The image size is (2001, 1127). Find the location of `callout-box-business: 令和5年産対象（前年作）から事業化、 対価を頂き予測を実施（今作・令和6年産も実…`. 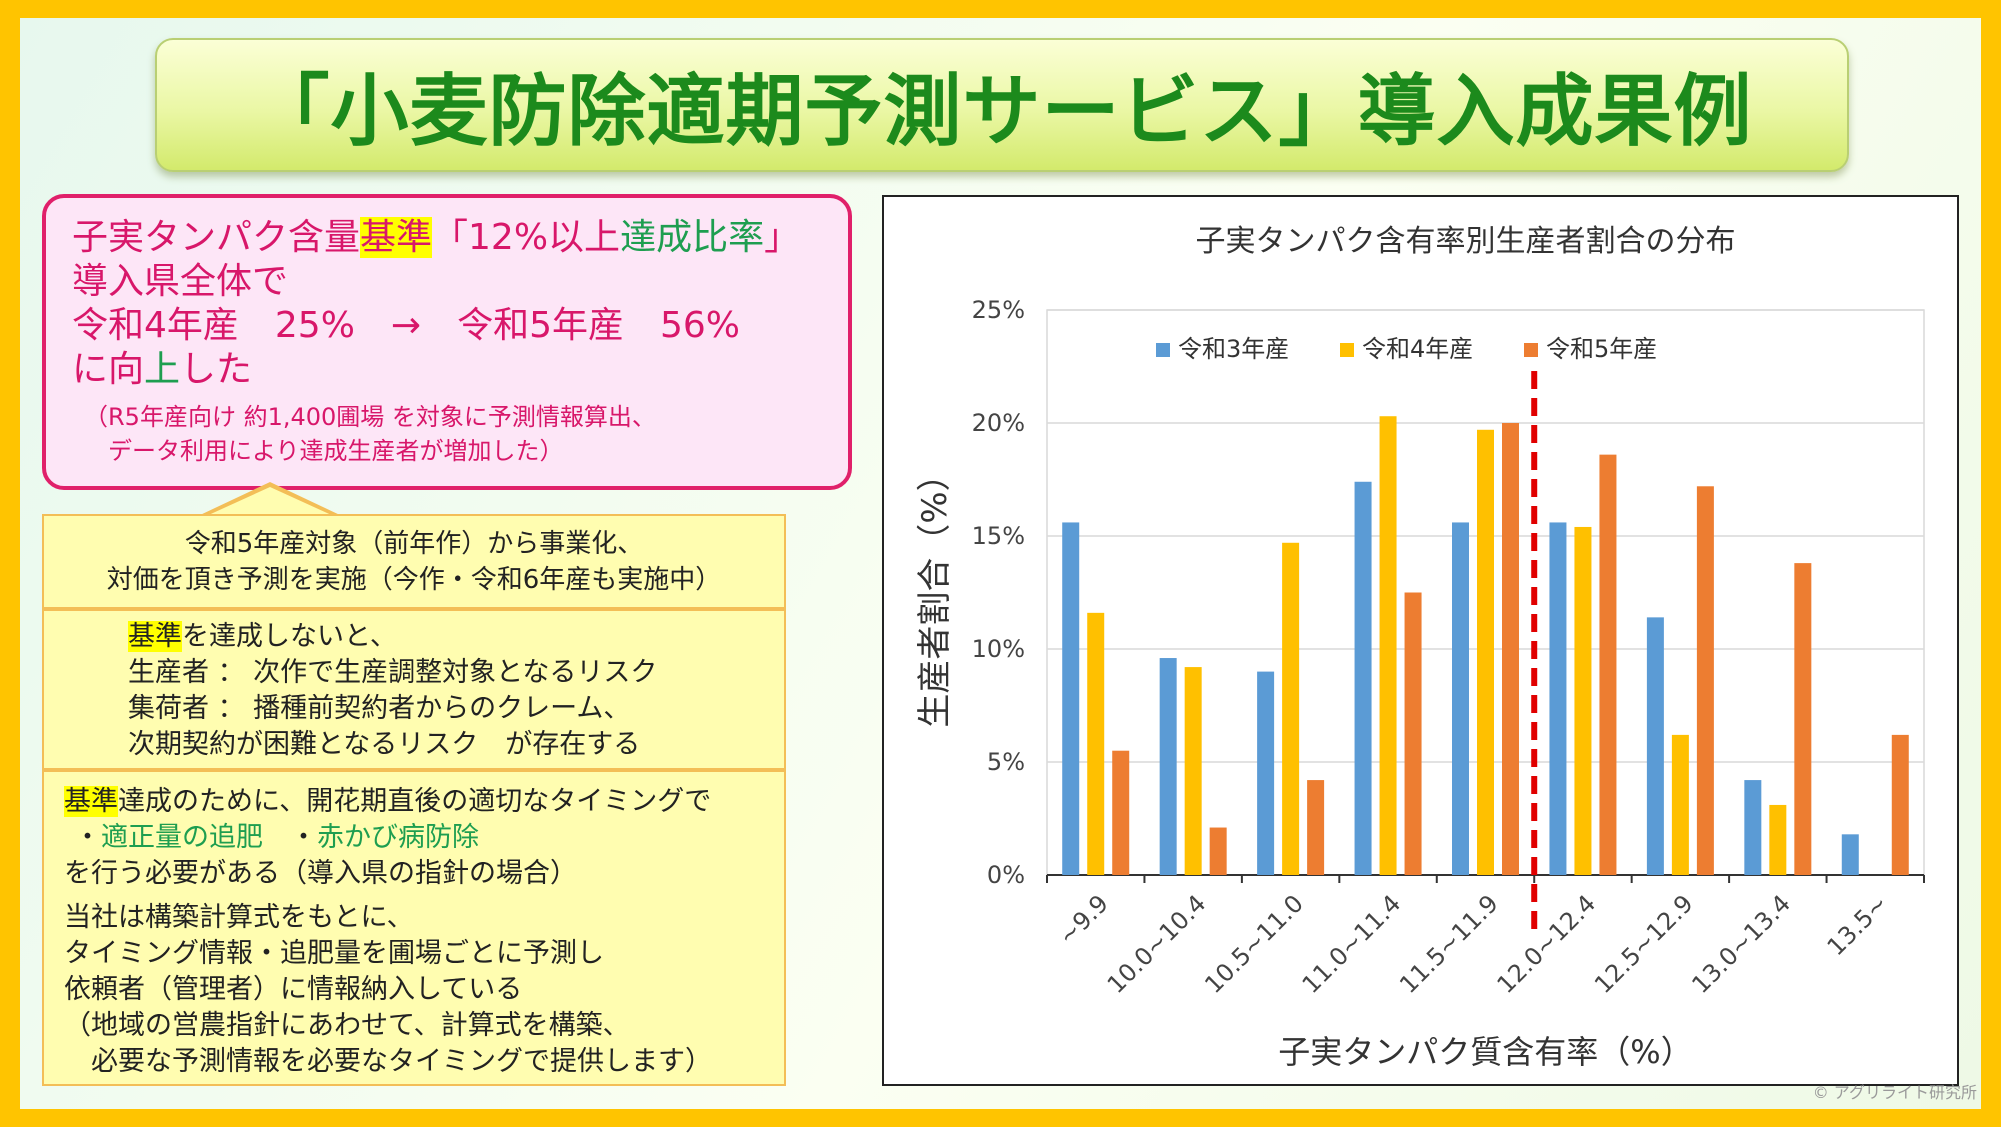

callout-box-business: 令和5年産対象（前年作）から事業化、 対価を頂き予測を実施（今作・令和6年産も実… is located at coordinates (414, 561).